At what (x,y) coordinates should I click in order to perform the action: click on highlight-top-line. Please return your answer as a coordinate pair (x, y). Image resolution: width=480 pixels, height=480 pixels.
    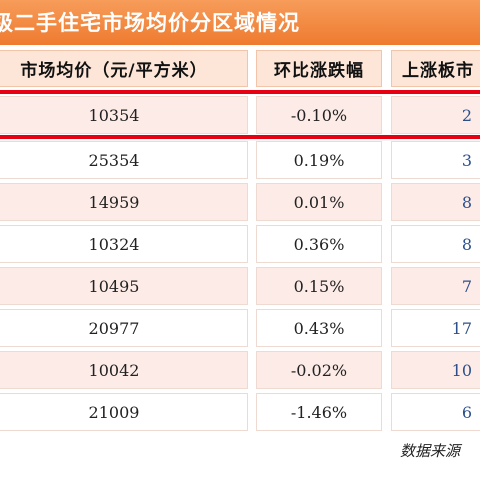
    Looking at the image, I should click on (240, 92).